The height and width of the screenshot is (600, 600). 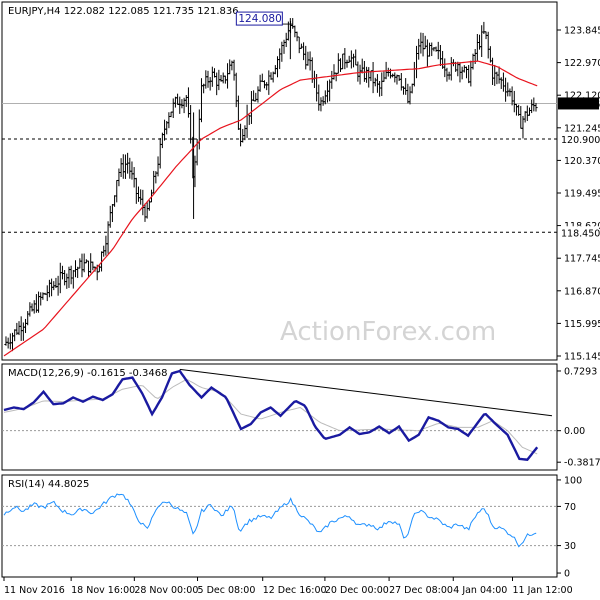 What do you see at coordinates (48, 484) in the screenshot?
I see `rsi-title: RSI(14) 44.8025` at bounding box center [48, 484].